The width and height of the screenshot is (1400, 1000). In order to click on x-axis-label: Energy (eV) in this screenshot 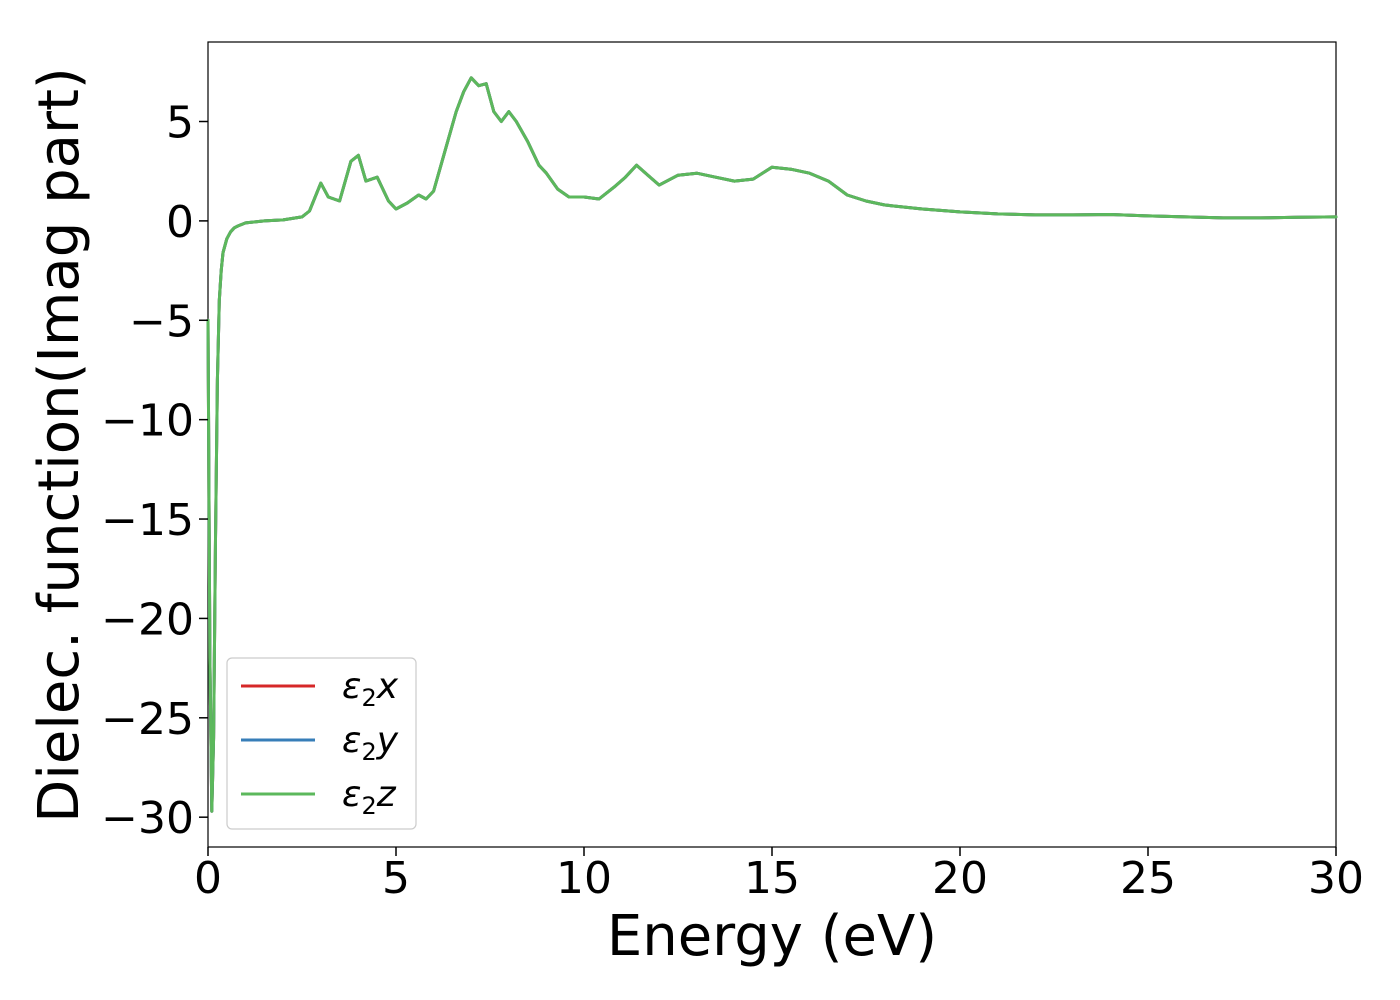, I will do `click(772, 936)`.